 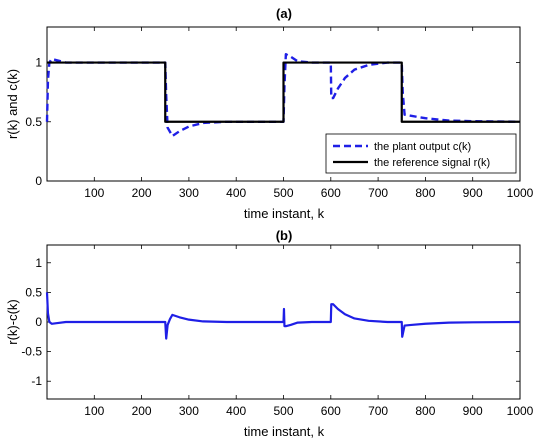 What do you see at coordinates (284, 235) in the screenshot?
I see `panel-b-title: (b)` at bounding box center [284, 235].